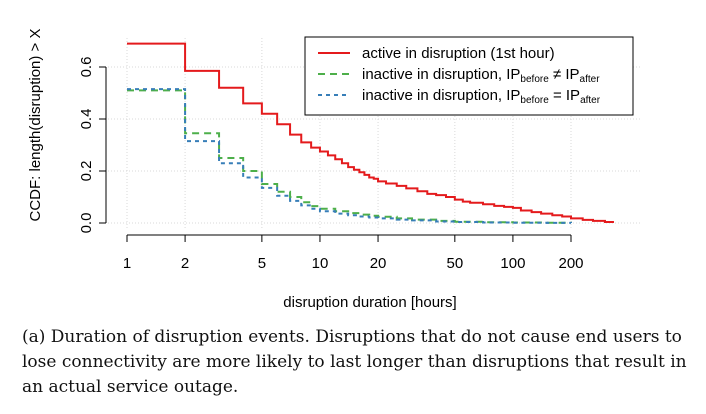  I want to click on y-tick-label: 0.6, so click(86, 67).